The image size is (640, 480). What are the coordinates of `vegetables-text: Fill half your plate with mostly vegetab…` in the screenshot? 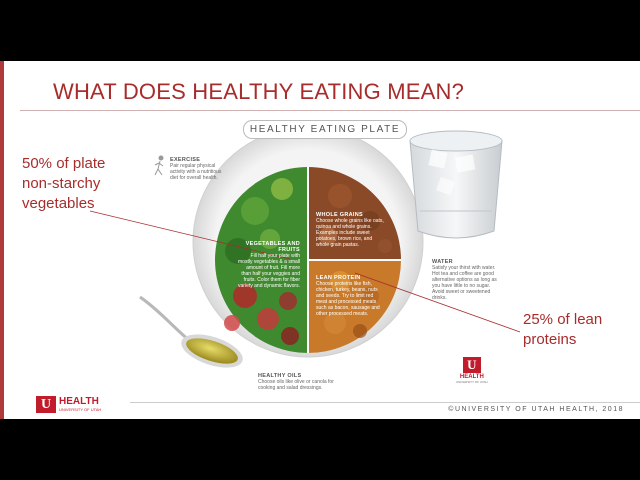 It's located at (269, 271).